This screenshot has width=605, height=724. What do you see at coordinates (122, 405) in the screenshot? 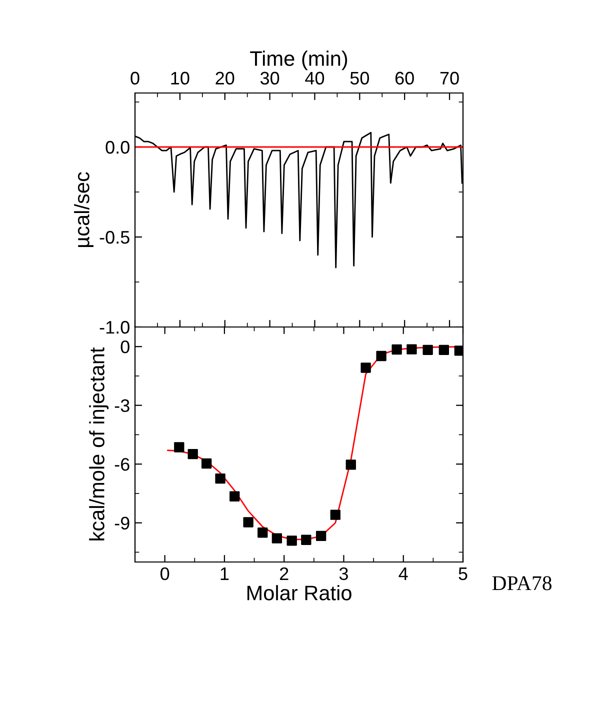
I see `y-tick-label: -3` at bounding box center [122, 405].